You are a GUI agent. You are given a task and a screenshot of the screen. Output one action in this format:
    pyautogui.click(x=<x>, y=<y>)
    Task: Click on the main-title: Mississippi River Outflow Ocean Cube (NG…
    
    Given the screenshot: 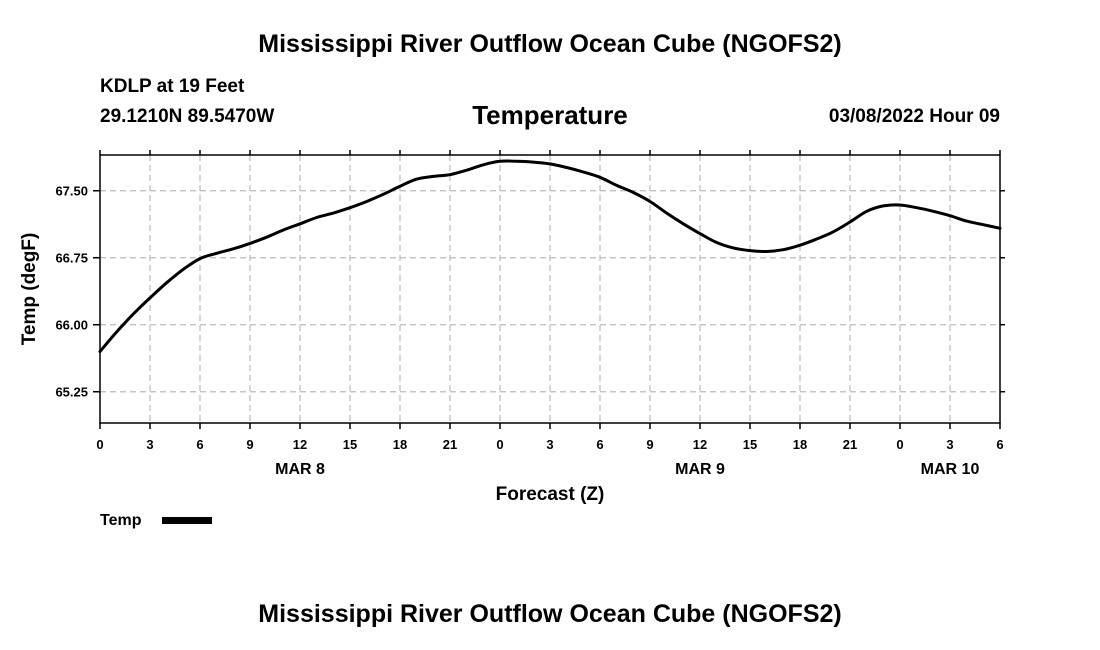 What is the action you would take?
    pyautogui.click(x=550, y=44)
    